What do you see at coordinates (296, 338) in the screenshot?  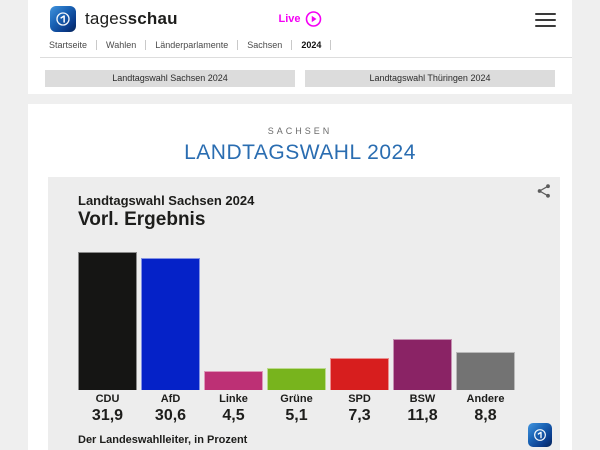 I see `party-column: Grüne 5,1` at bounding box center [296, 338].